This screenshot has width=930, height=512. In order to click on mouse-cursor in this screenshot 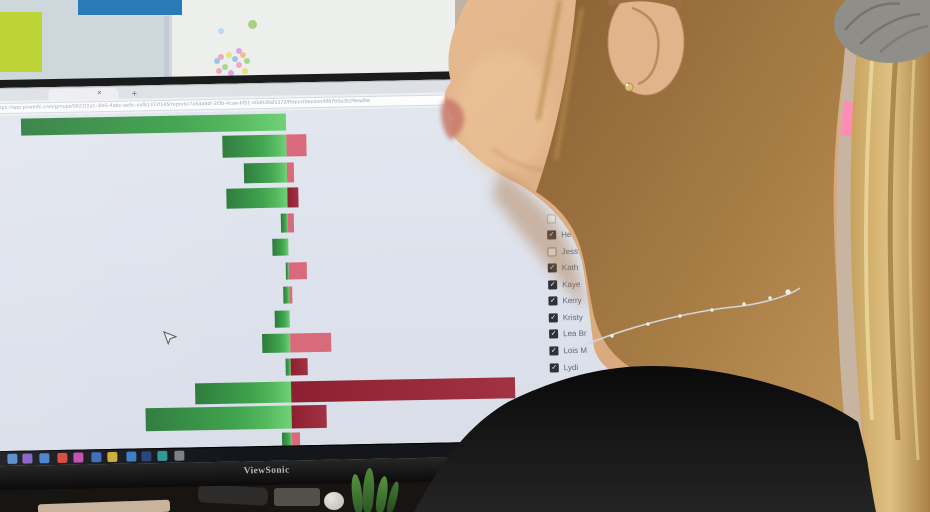, I will do `click(170, 338)`.